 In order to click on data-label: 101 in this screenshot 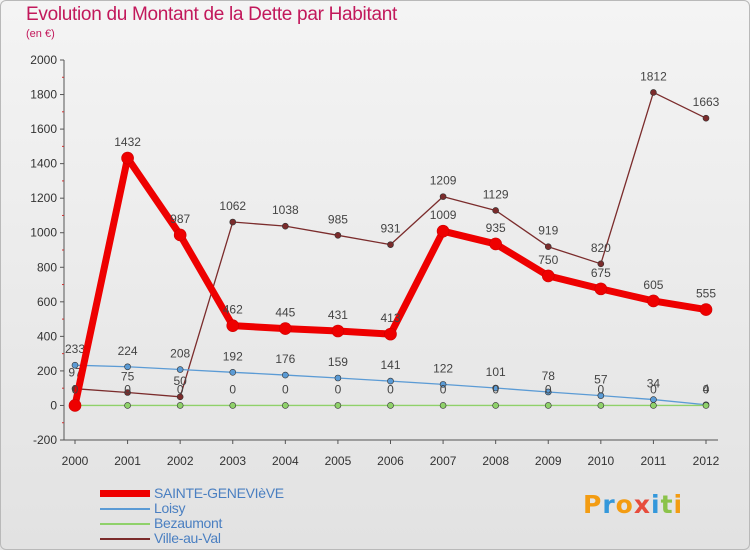, I will do `click(496, 372)`.